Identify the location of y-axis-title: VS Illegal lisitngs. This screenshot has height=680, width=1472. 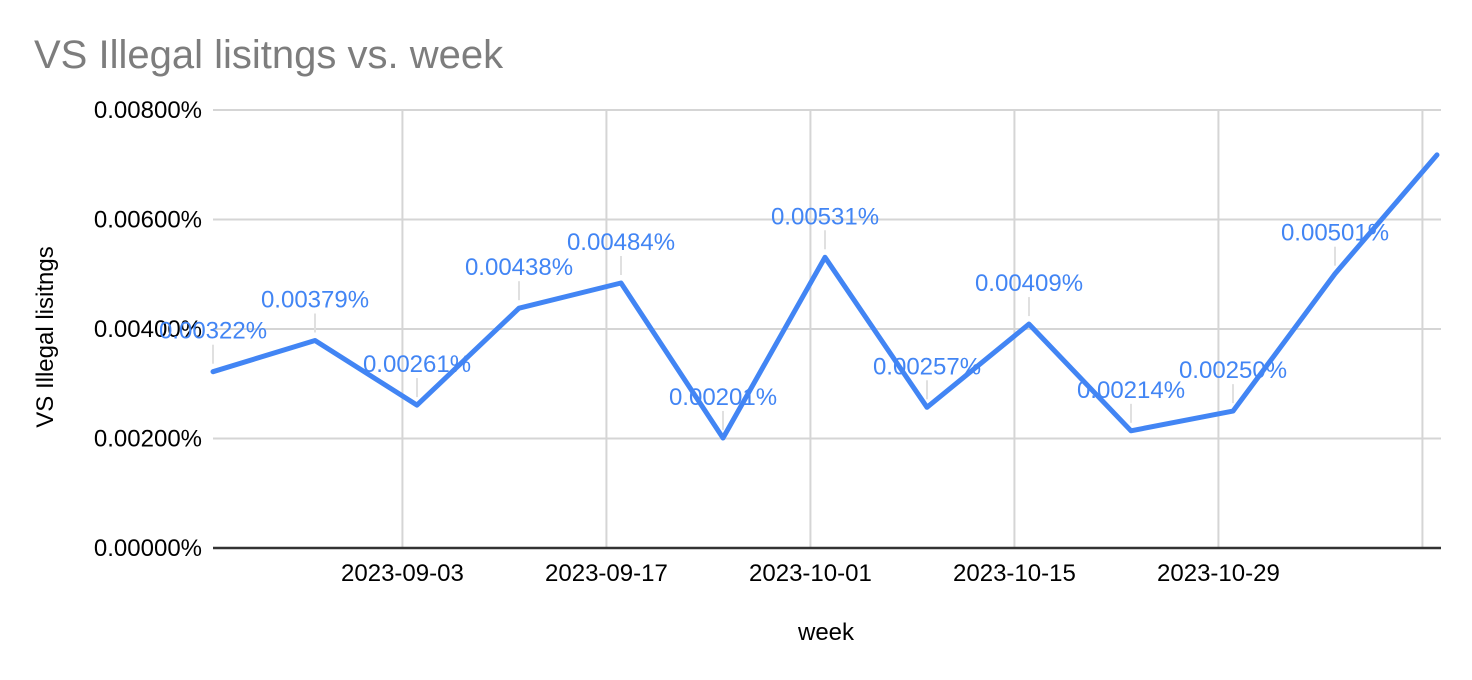
(45, 337).